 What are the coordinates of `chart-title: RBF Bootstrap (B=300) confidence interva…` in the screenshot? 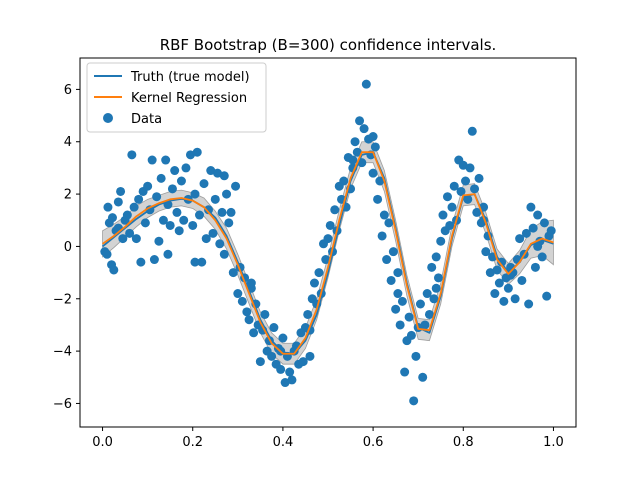 It's located at (328, 45).